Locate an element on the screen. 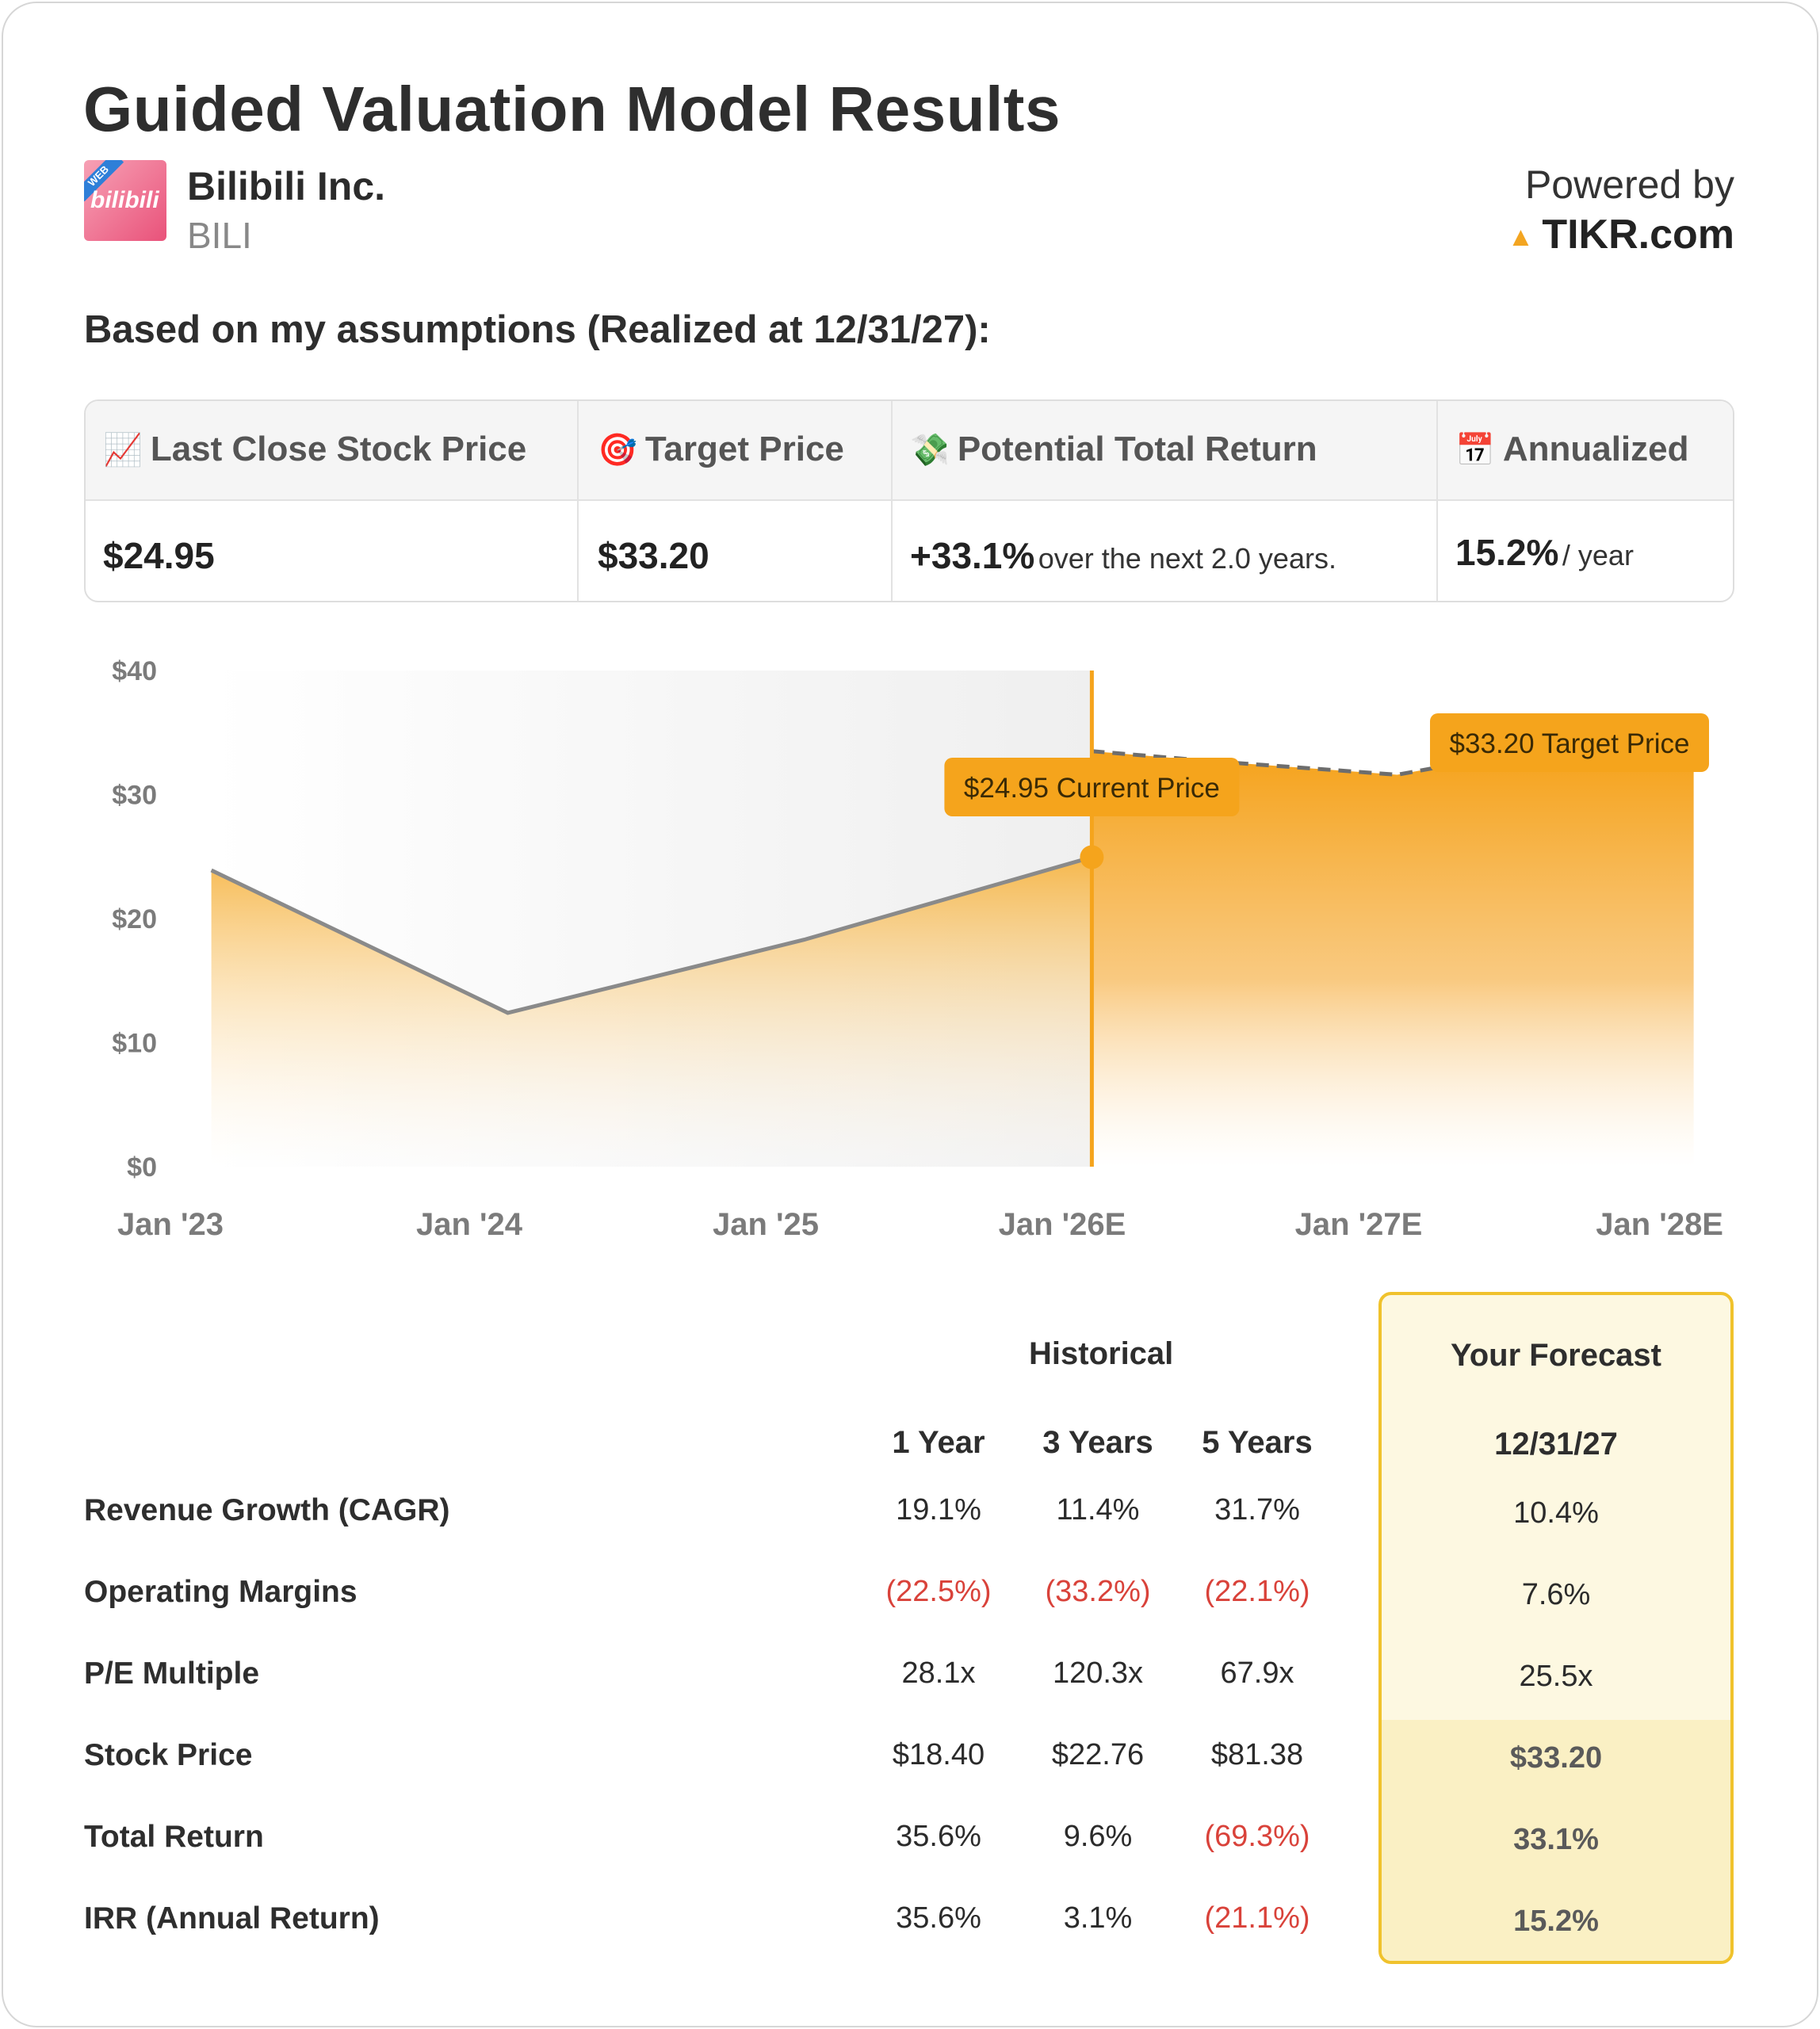 This screenshot has height=2029, width=1820. table-cell: 19.1% is located at coordinates (938, 1510).